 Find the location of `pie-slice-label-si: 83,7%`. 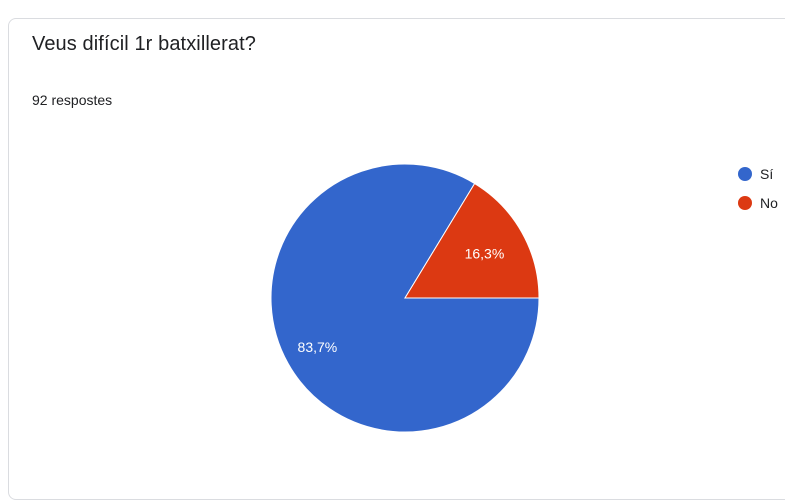

pie-slice-label-si: 83,7% is located at coordinates (318, 347).